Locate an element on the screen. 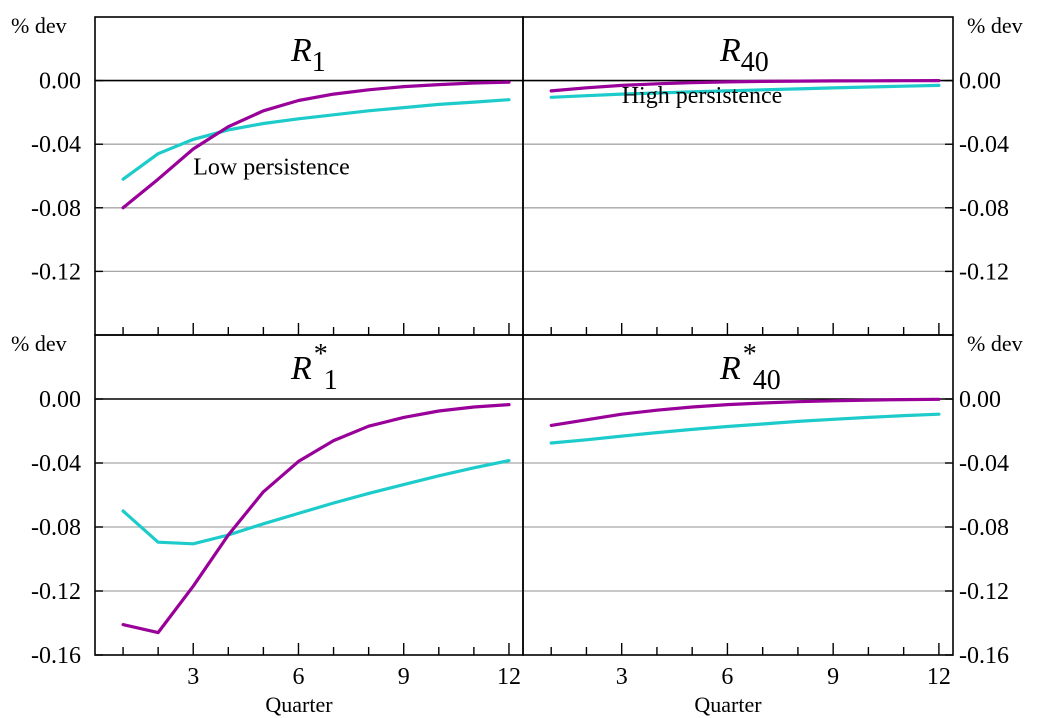 The image size is (1037, 718). panel-title: R40 is located at coordinates (744, 55).